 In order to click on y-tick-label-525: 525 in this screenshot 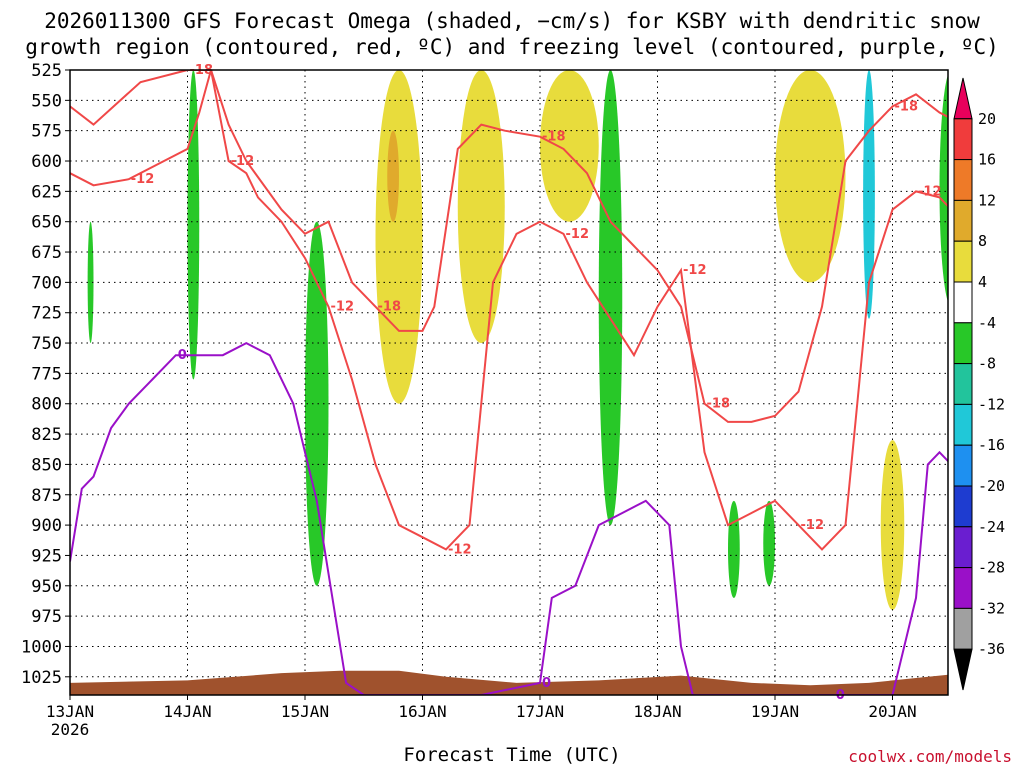, I will do `click(46, 71)`.